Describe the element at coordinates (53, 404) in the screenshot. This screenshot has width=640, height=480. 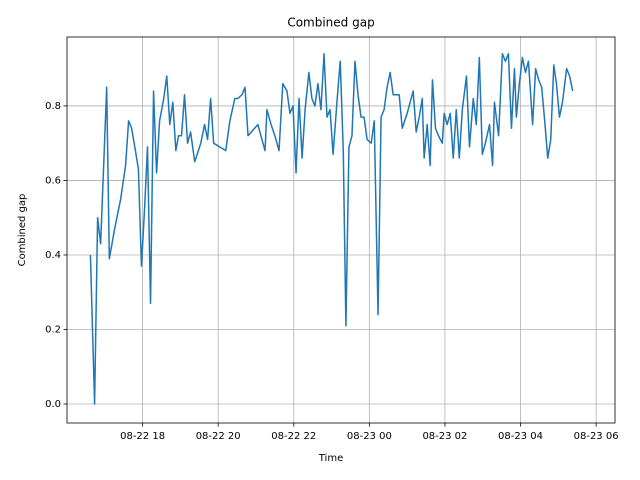
I see `y-tick-label: 0.0` at that location.